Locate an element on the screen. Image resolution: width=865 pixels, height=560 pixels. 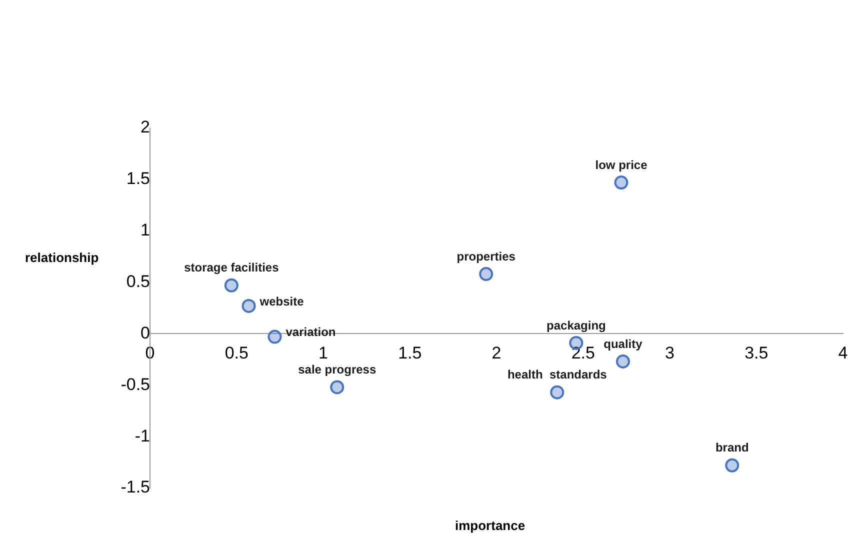
y-tick-label: -1 is located at coordinates (142, 436).